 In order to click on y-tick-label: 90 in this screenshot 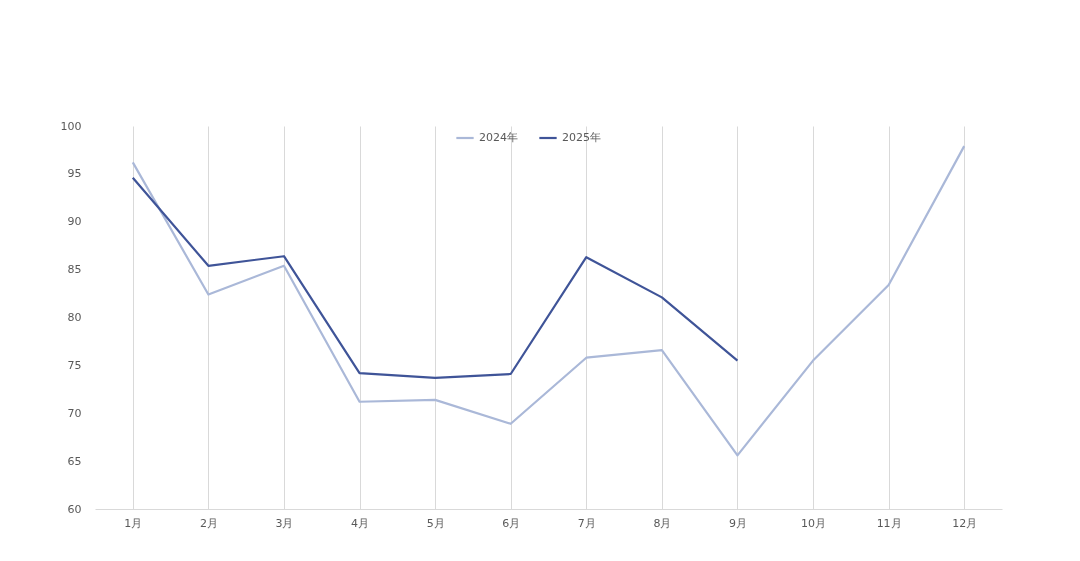, I will do `click(74, 222)`.